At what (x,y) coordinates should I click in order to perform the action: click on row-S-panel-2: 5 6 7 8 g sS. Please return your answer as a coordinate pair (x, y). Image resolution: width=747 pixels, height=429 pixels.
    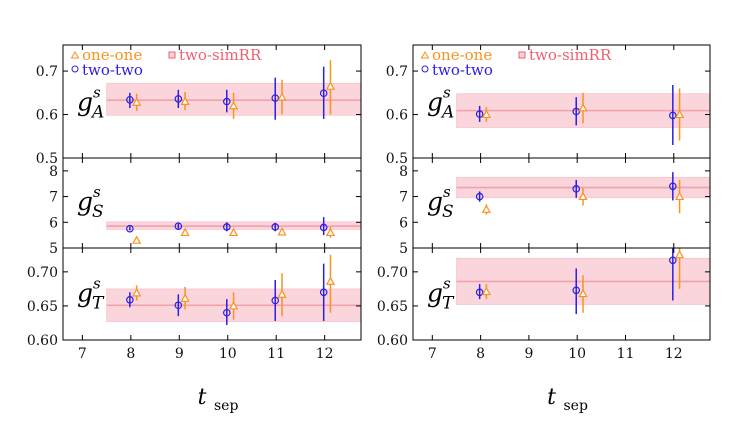
    Looking at the image, I should click on (555, 207).